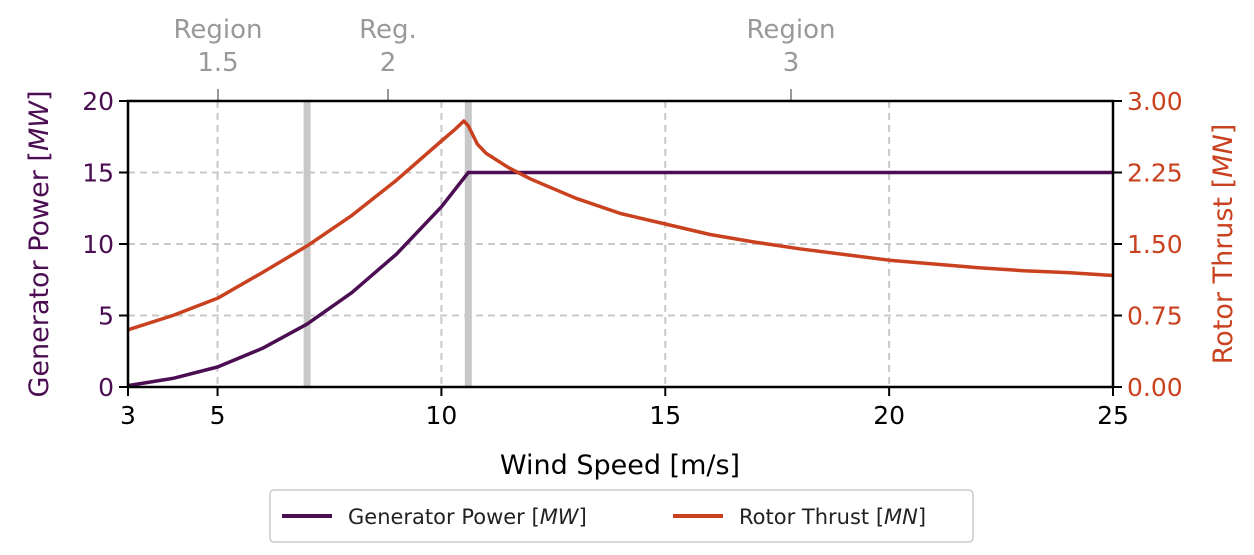 Image resolution: width=1254 pixels, height=555 pixels. Describe the element at coordinates (39, 125) in the screenshot. I see `left-y-axis-label-unit: MW` at that location.